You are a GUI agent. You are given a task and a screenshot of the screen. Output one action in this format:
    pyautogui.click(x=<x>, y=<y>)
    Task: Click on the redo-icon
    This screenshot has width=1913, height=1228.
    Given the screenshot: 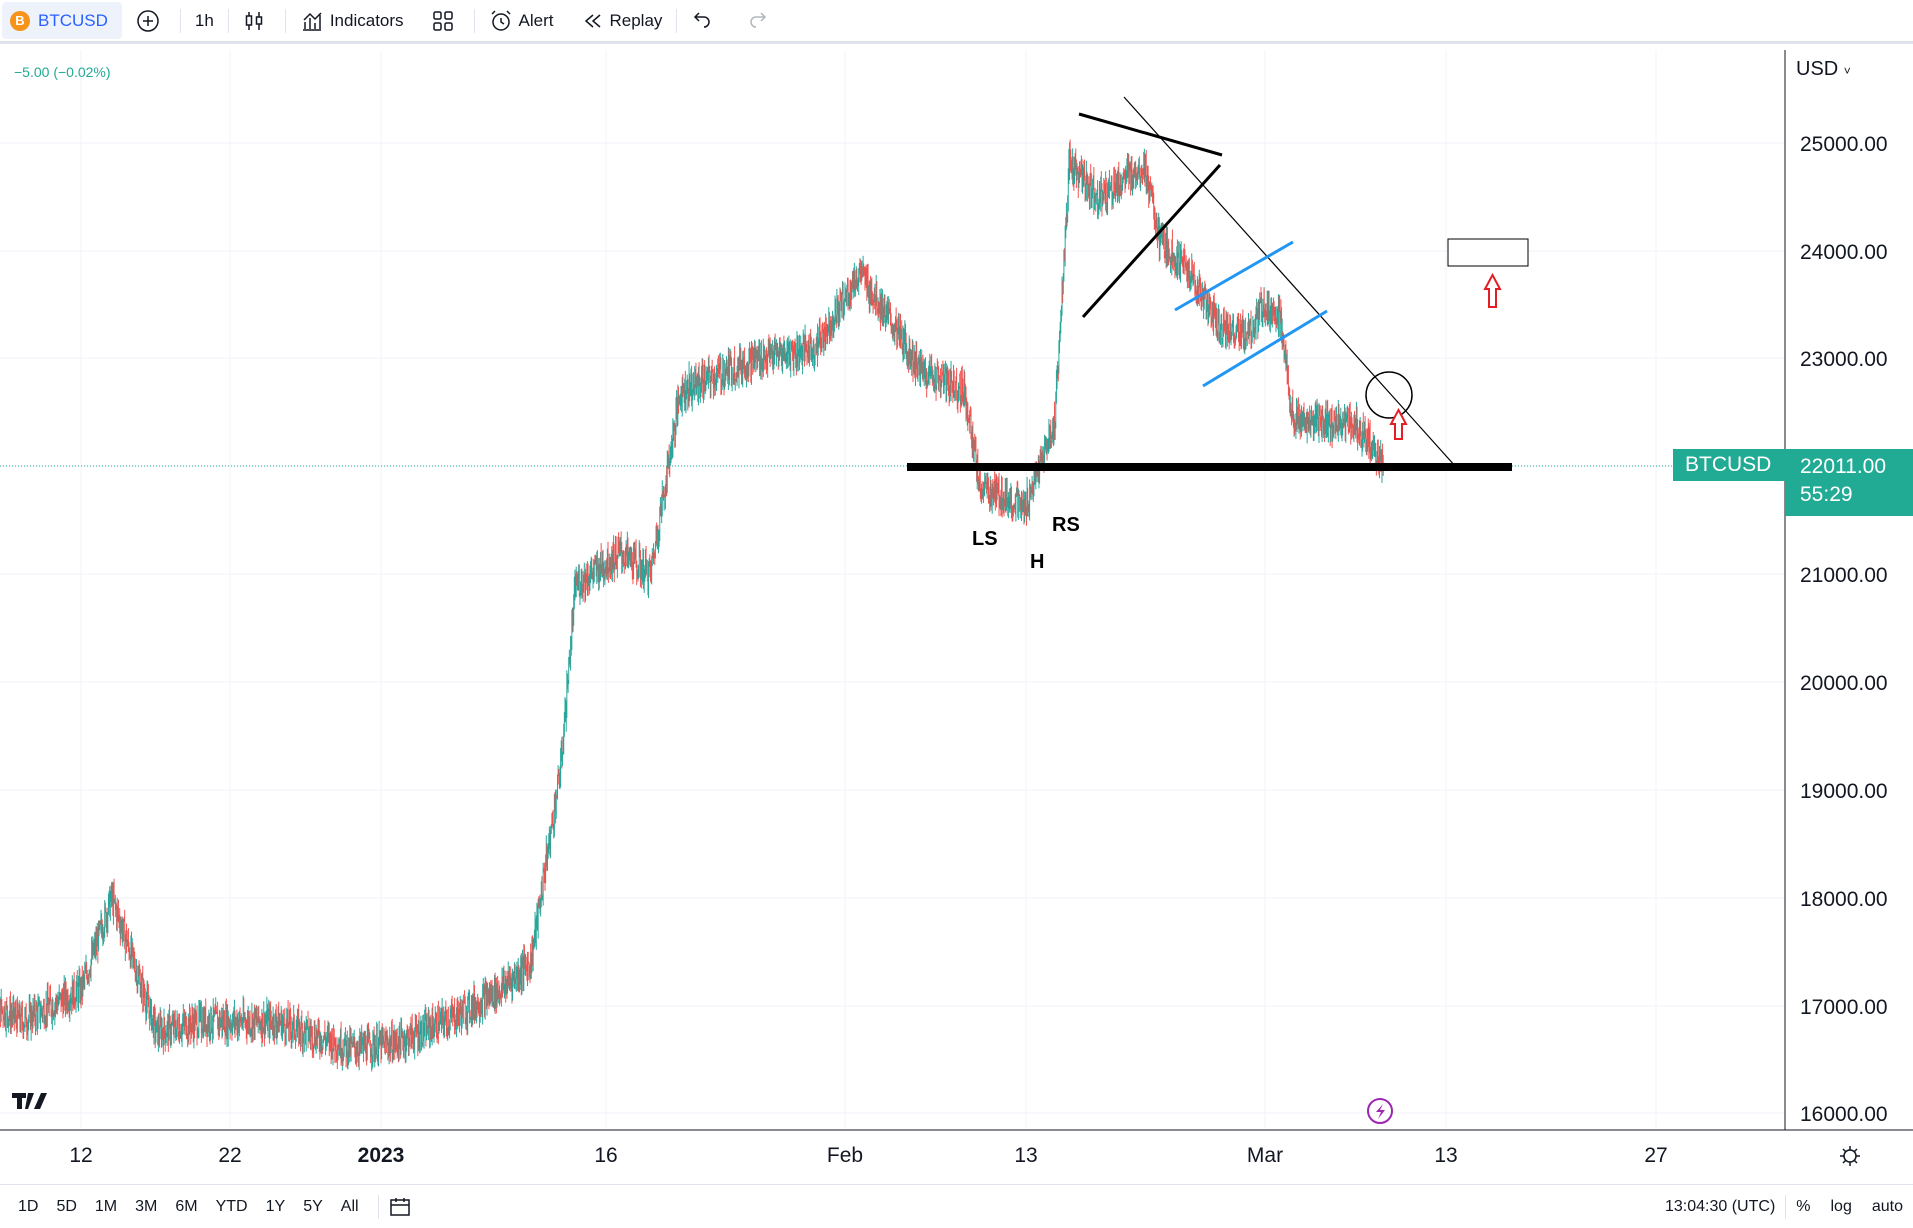 What is the action you would take?
    pyautogui.click(x=758, y=19)
    